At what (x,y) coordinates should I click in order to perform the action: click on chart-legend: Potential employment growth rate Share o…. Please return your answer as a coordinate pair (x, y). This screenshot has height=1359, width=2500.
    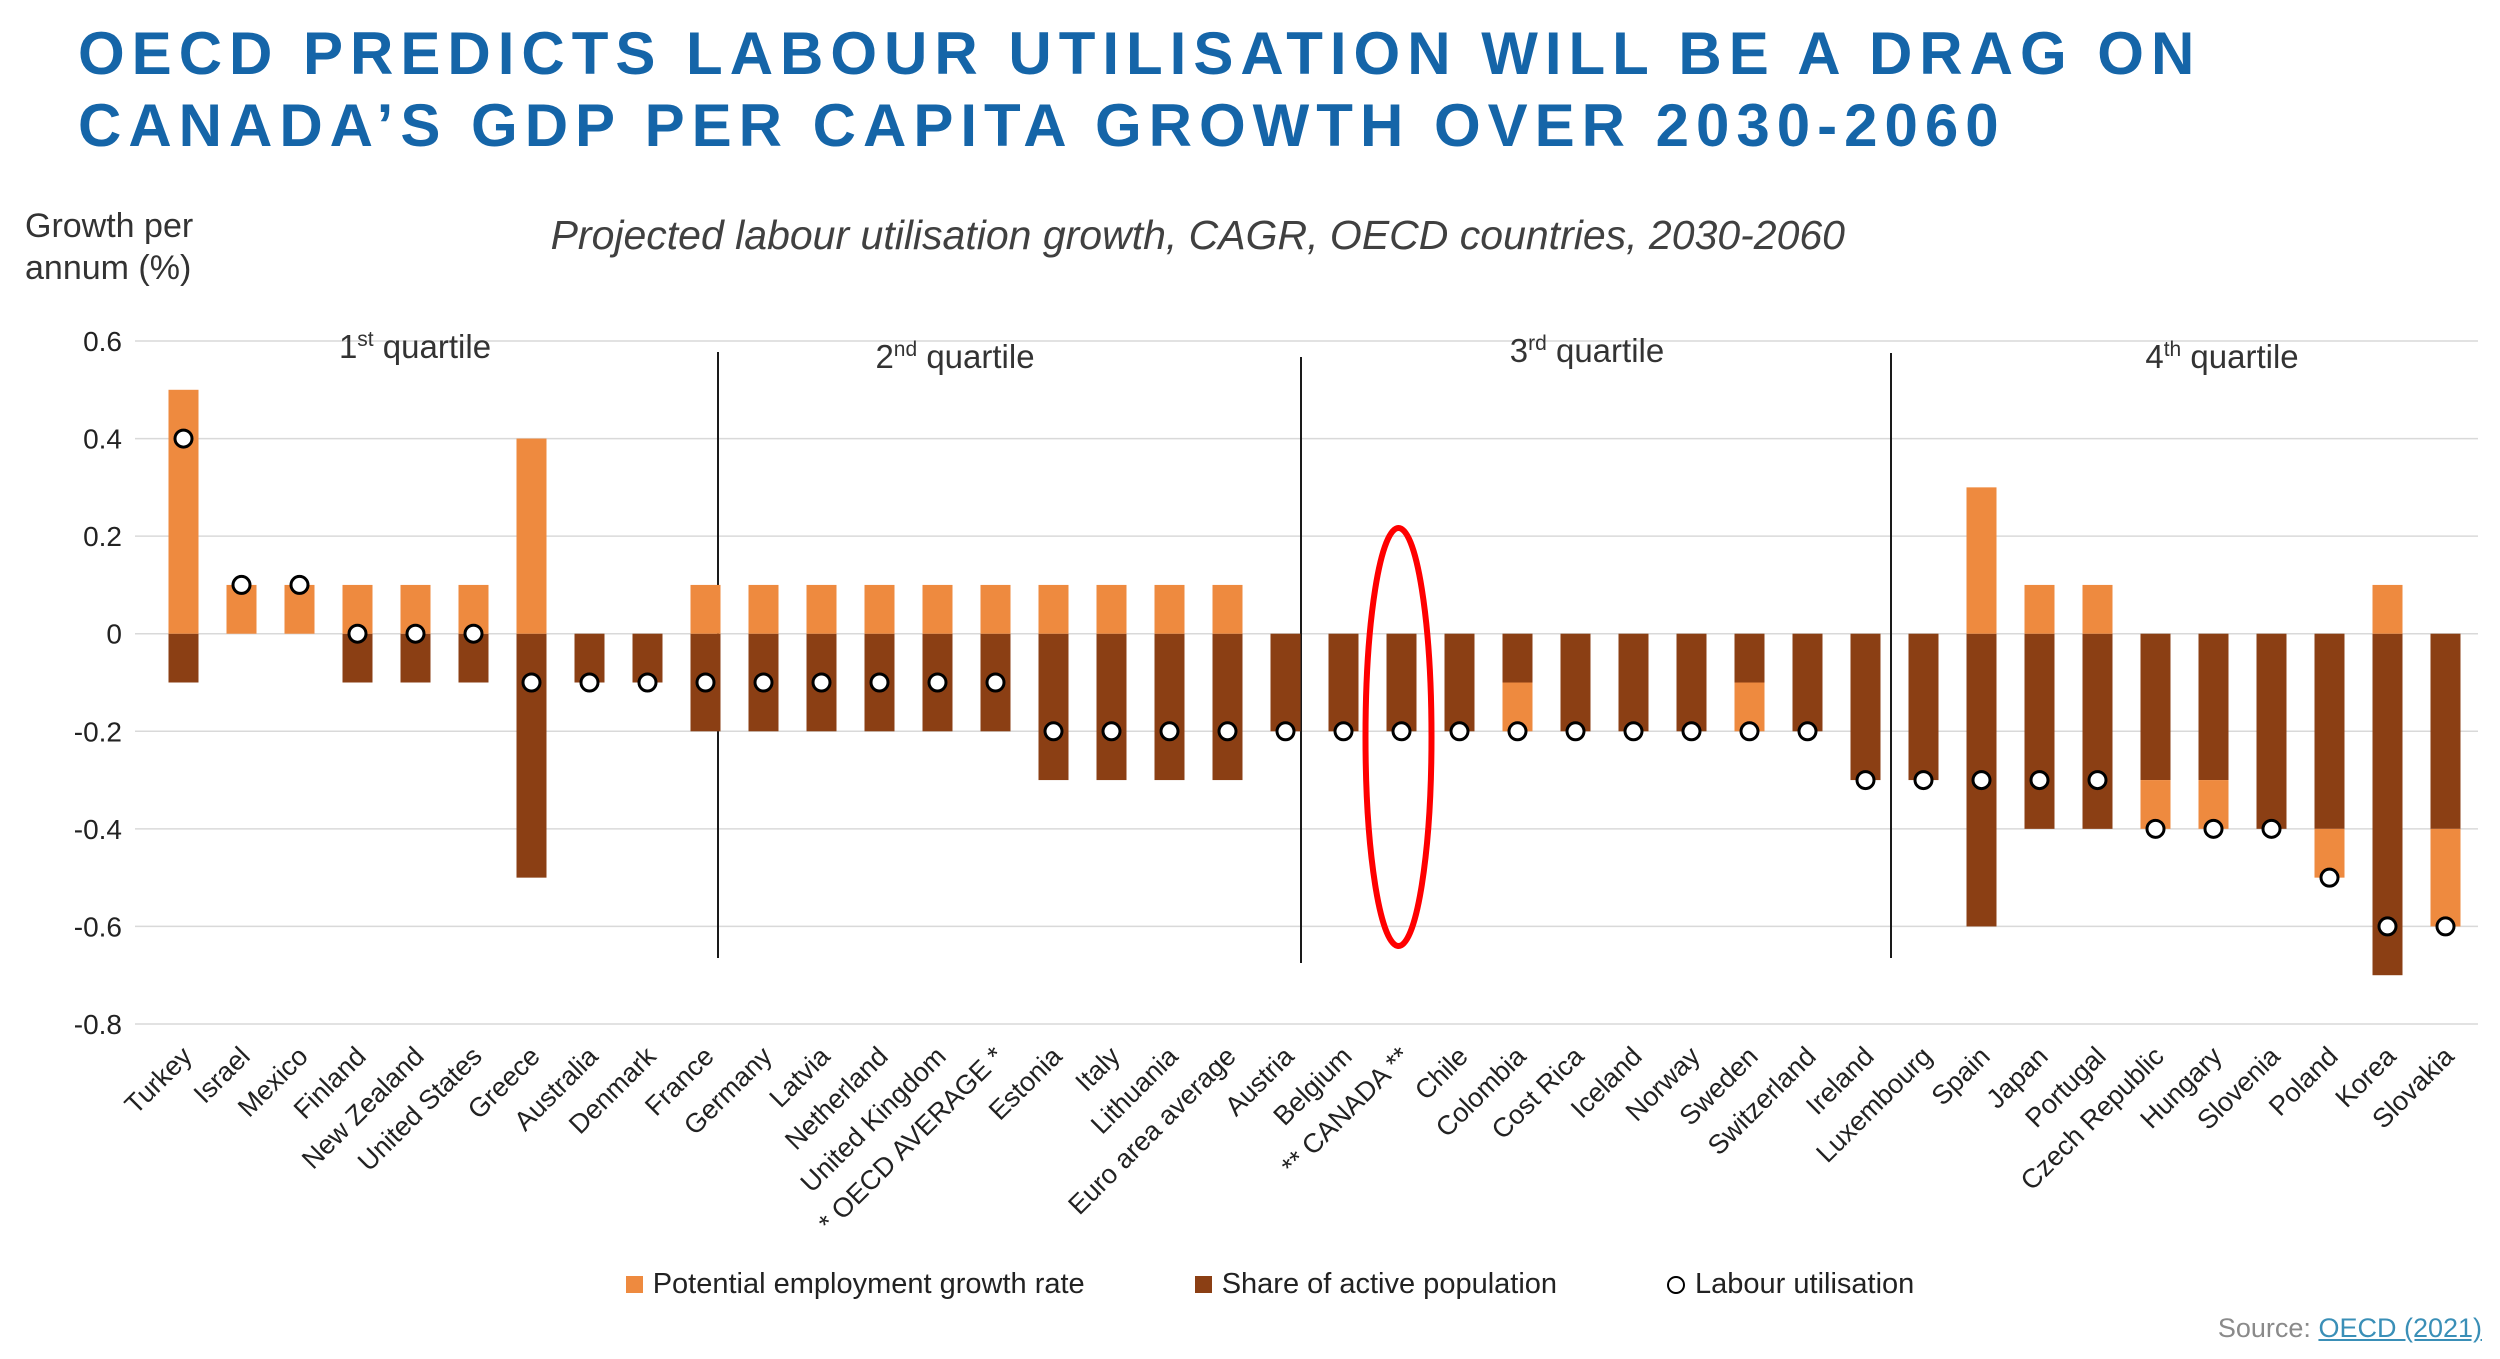
    Looking at the image, I should click on (1250, 1284).